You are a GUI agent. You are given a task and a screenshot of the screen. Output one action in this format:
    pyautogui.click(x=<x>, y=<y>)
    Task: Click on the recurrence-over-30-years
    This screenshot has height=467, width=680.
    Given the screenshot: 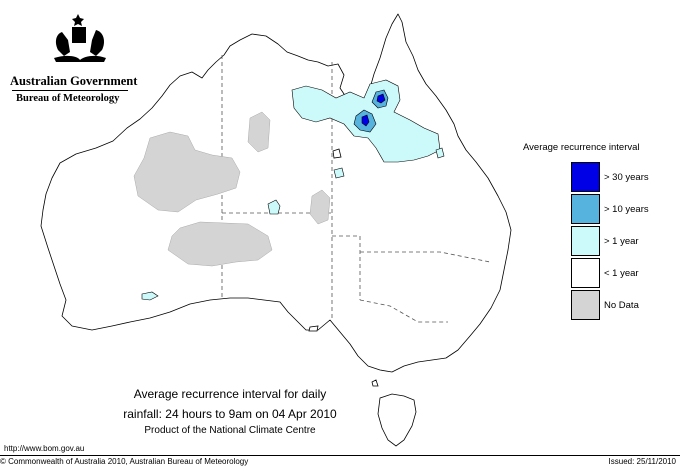 What is the action you would take?
    pyautogui.click(x=373, y=110)
    